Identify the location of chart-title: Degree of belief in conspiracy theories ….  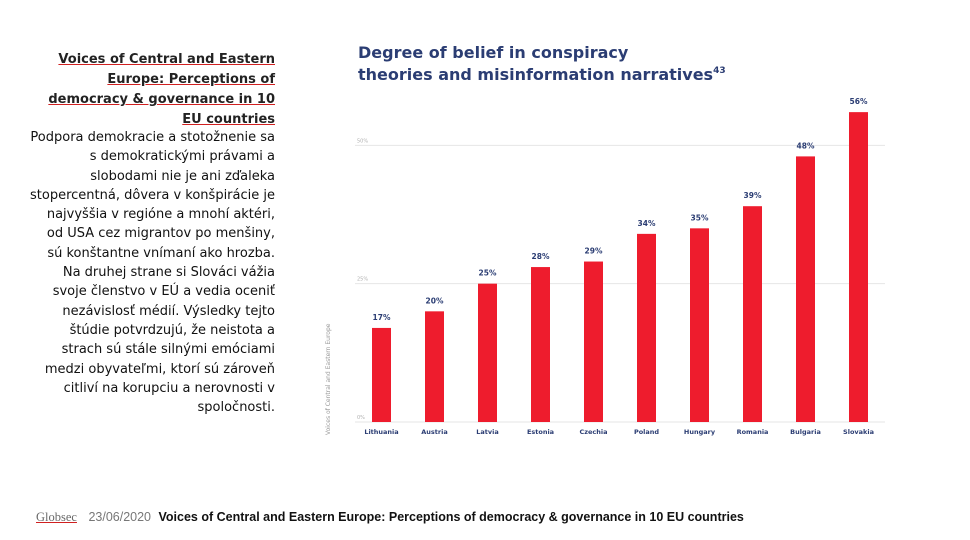
(568, 64).